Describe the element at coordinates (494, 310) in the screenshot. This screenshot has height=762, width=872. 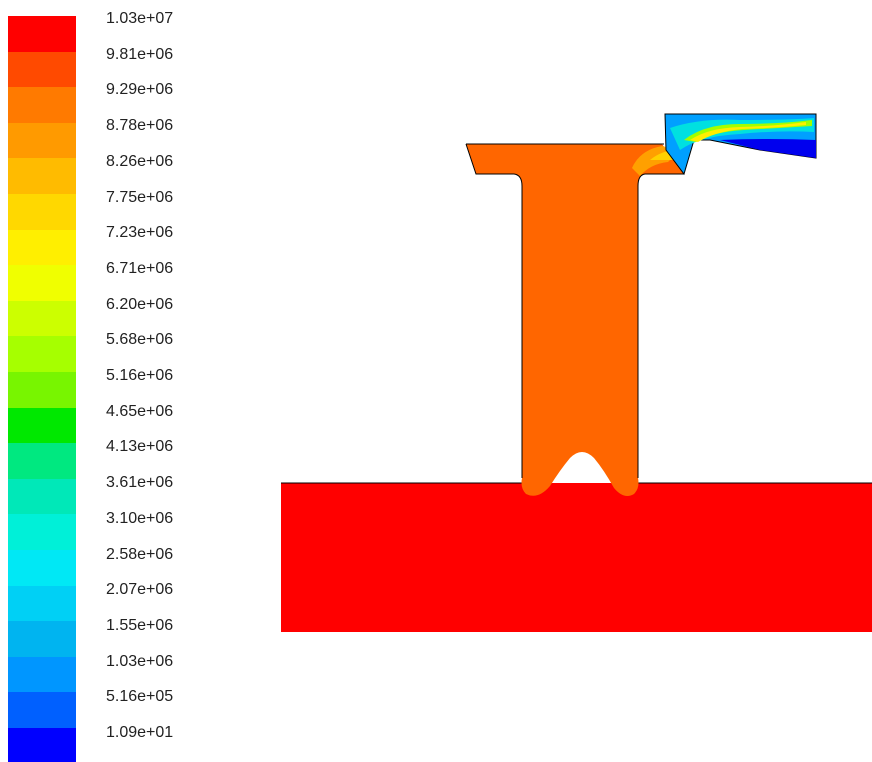
I see `channel-outline-left` at that location.